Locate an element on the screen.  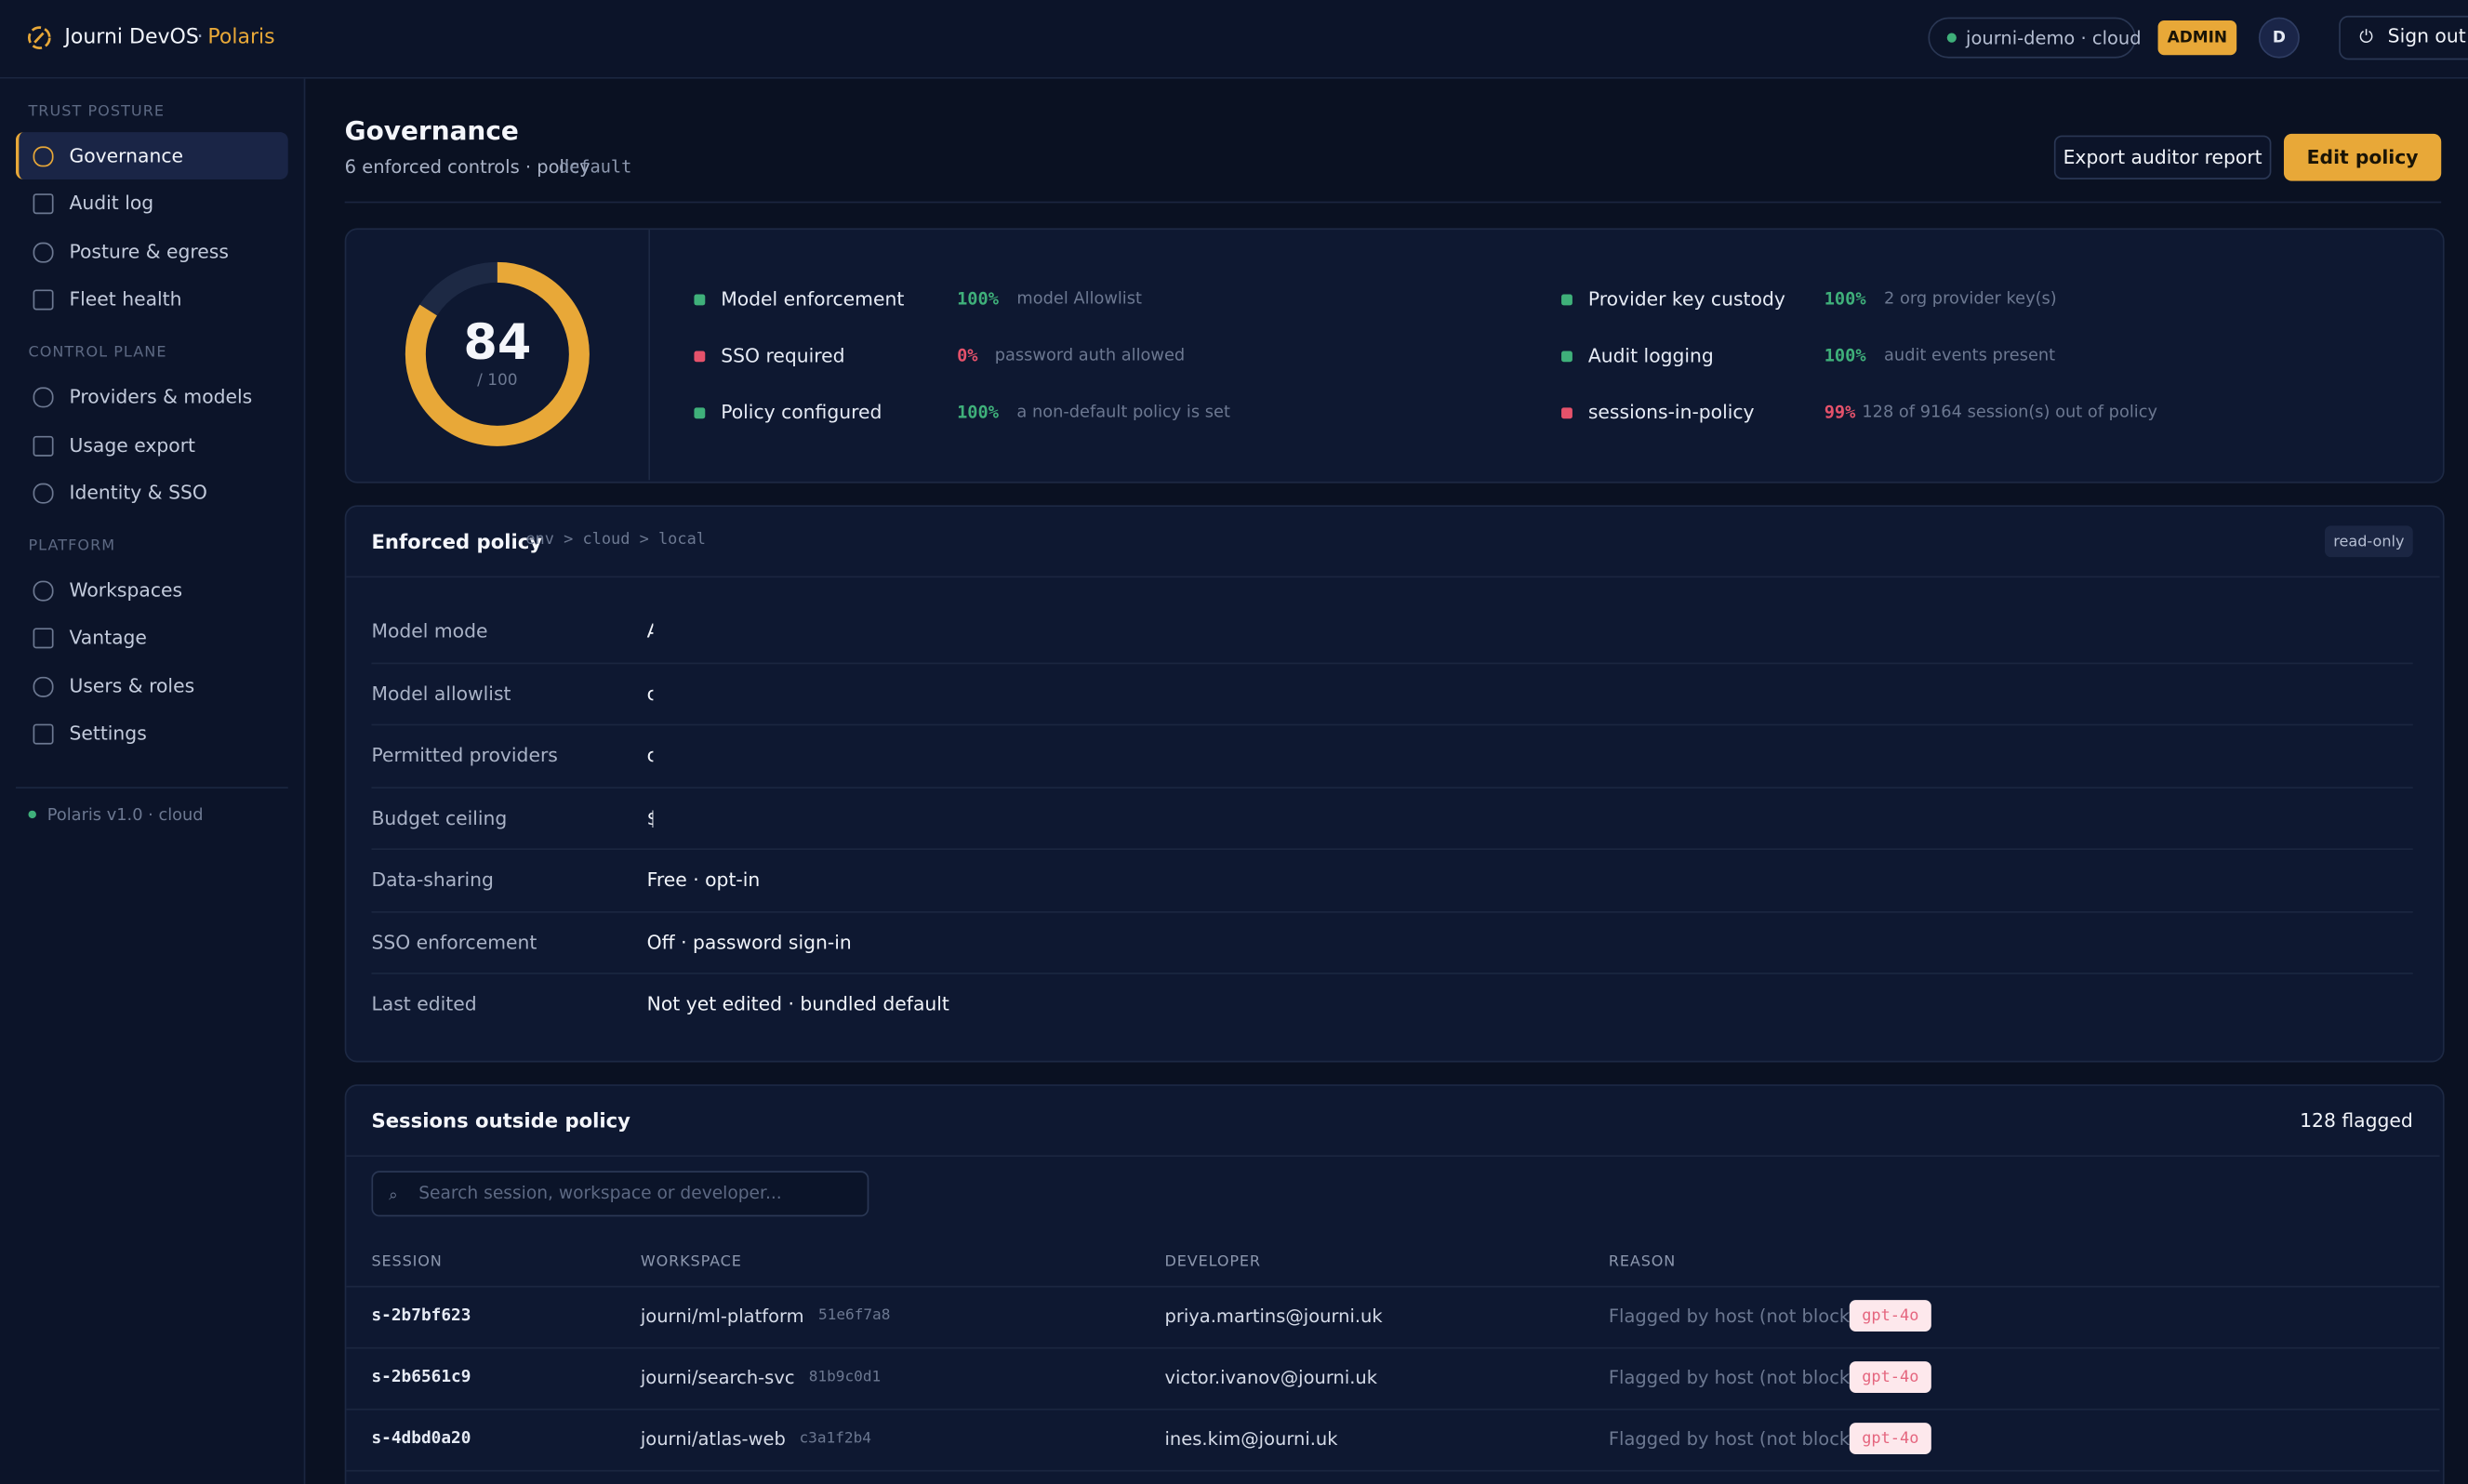
table-header-divider is located at coordinates (1393, 1286).